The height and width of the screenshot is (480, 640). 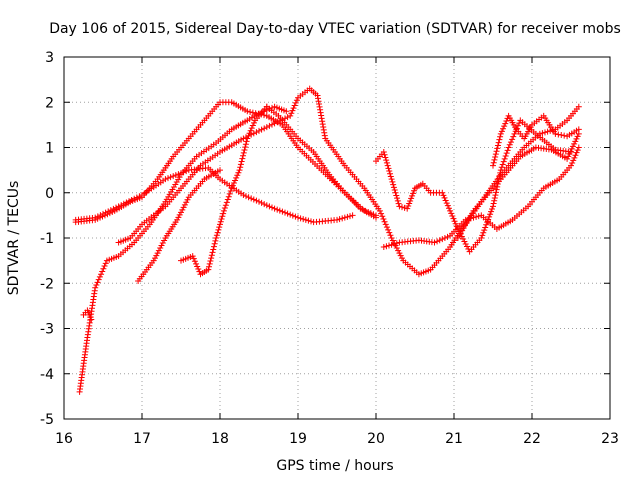 I want to click on series-track-i, so click(x=473, y=186).